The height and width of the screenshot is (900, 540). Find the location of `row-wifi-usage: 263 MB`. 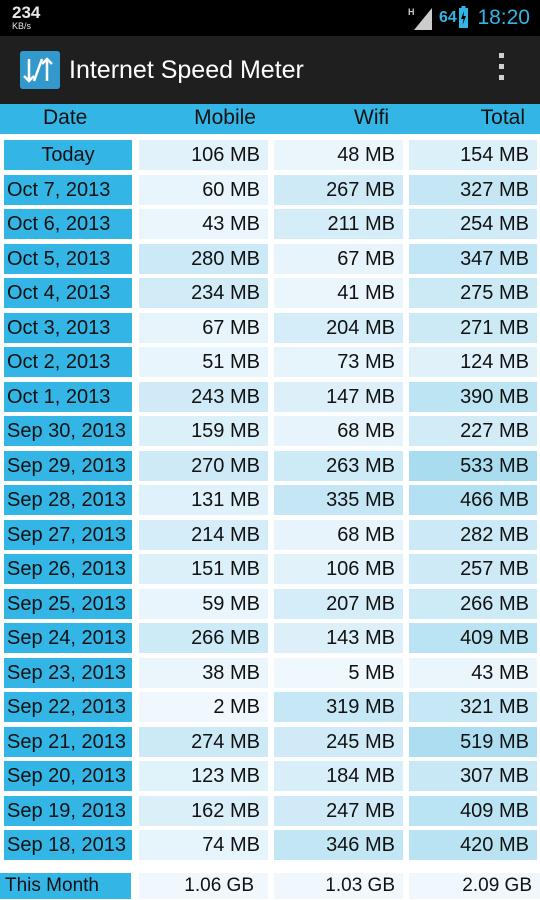

row-wifi-usage: 263 MB is located at coordinates (338, 465).